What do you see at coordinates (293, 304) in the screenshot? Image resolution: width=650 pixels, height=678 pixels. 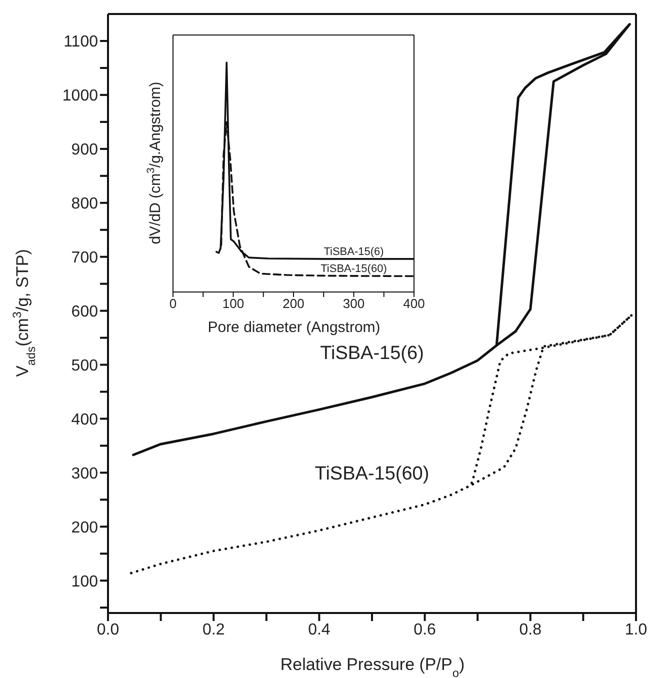 I see `x-tick-label: 200` at bounding box center [293, 304].